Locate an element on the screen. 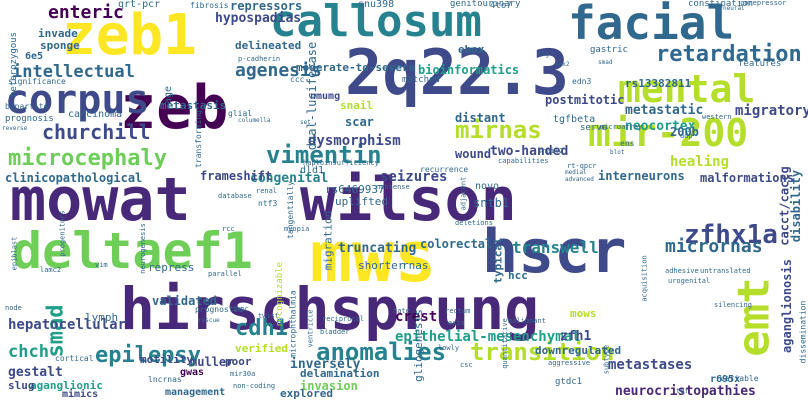  word: sox2 is located at coordinates (562, 64).